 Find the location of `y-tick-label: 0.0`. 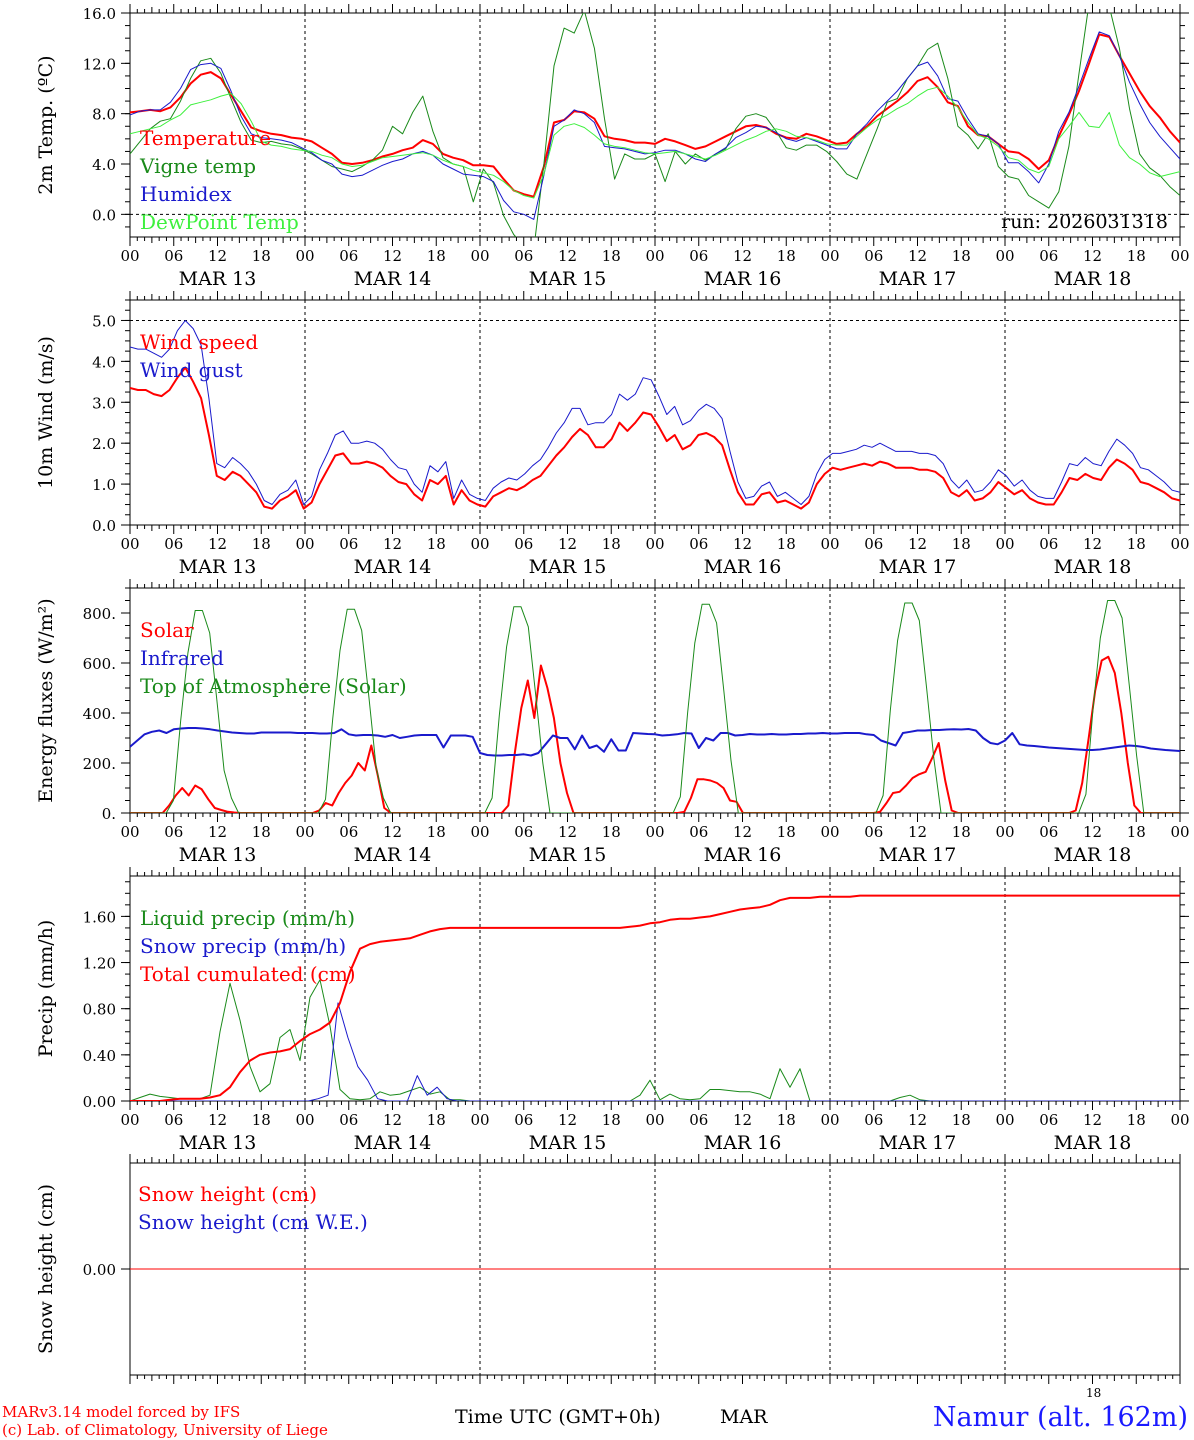

y-tick-label: 0.0 is located at coordinates (104, 215).